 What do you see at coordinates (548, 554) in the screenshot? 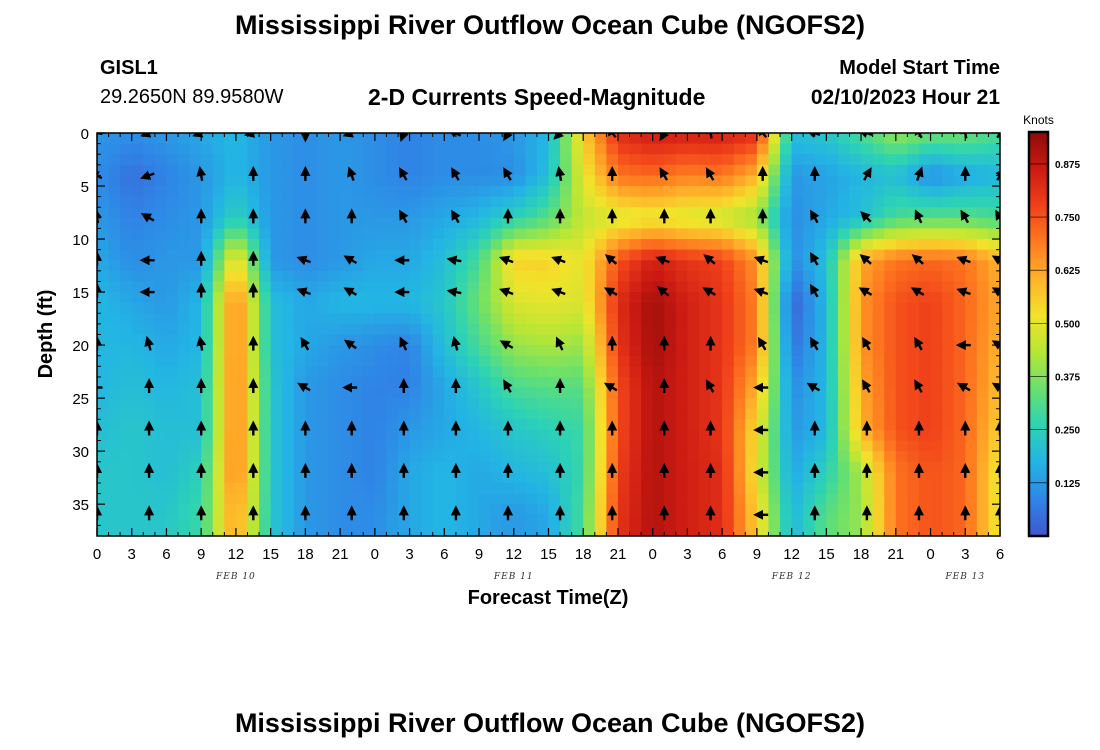
I see `x-tick-label: 15` at bounding box center [548, 554].